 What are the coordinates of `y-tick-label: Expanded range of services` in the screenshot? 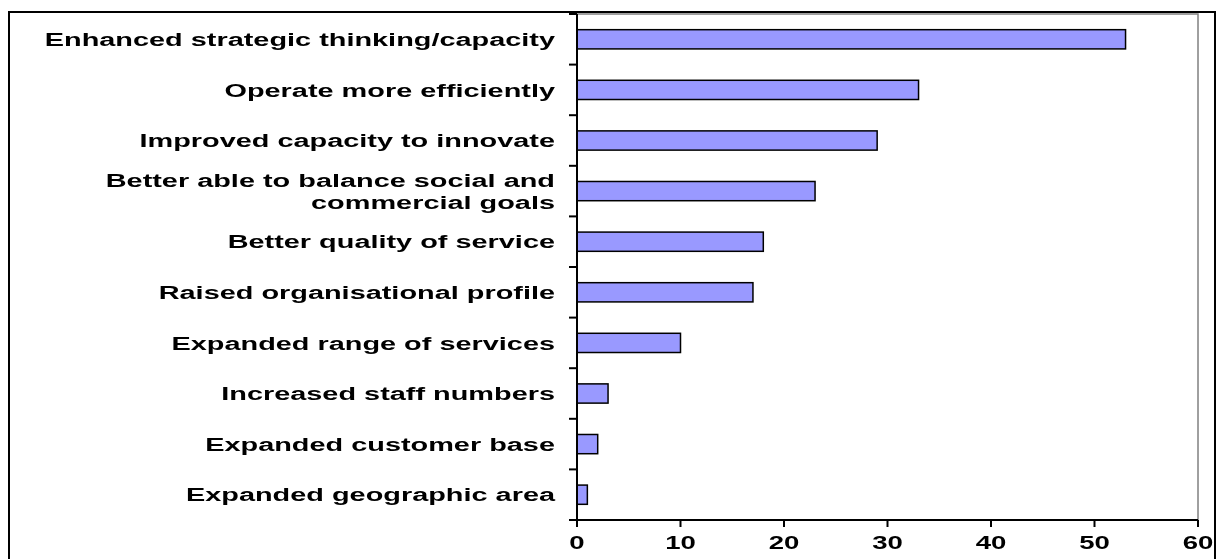 It's located at (363, 343).